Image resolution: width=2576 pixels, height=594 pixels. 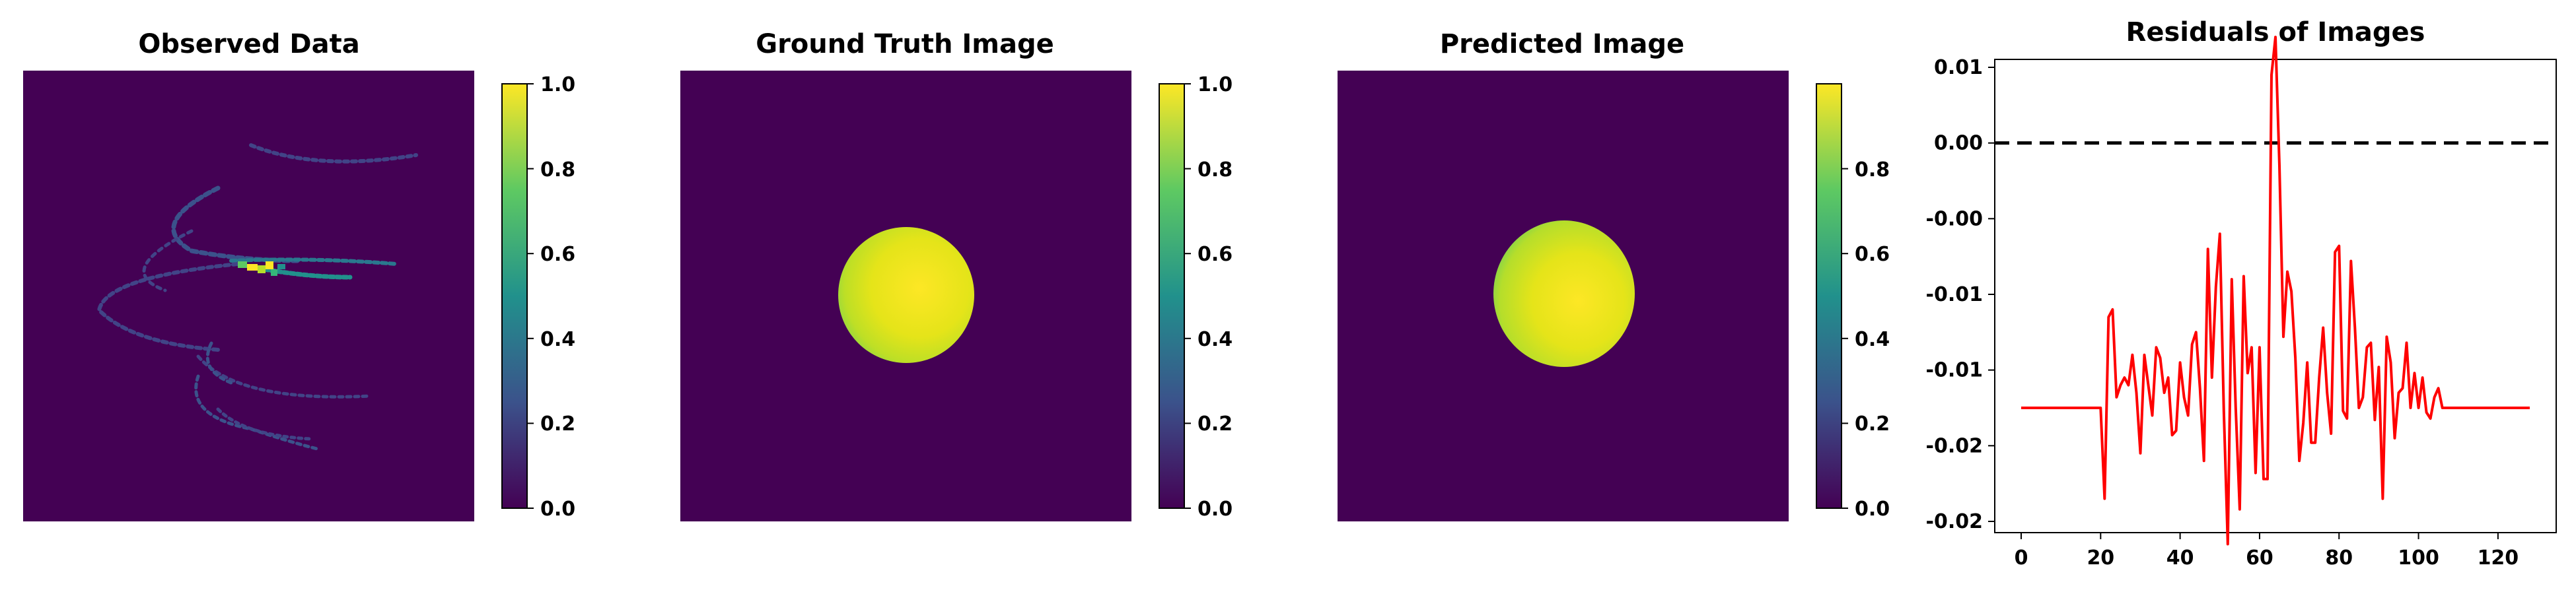 I want to click on predicted-colorbar, so click(x=1829, y=296).